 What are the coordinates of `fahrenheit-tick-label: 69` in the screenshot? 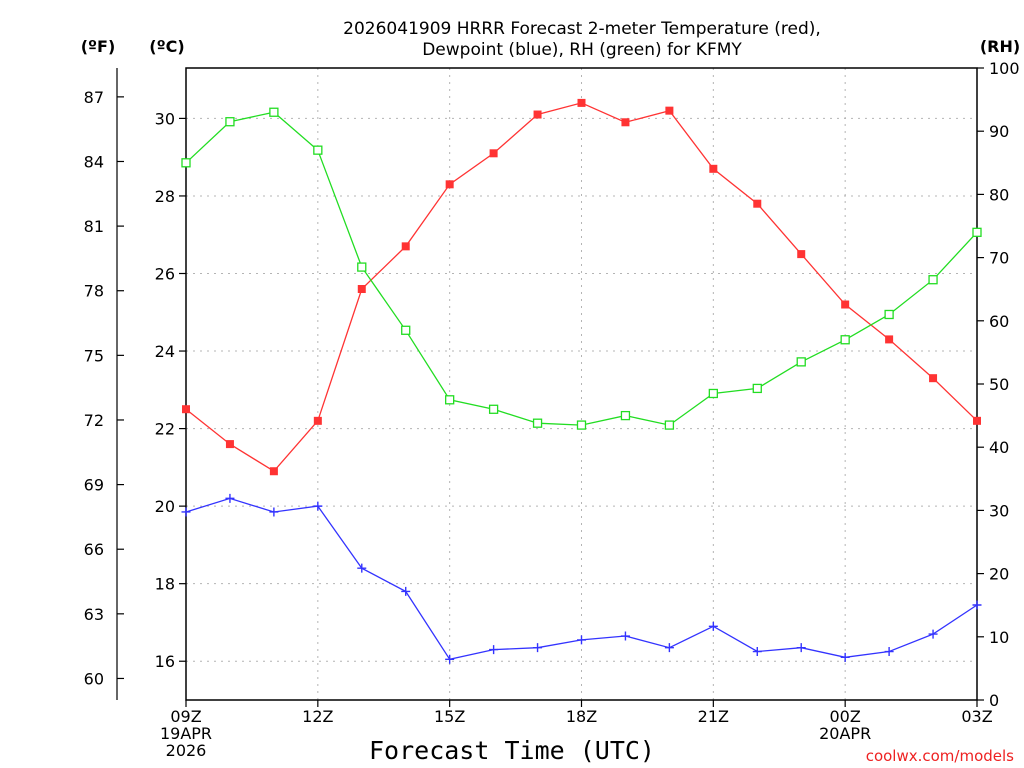 It's located at (94, 485).